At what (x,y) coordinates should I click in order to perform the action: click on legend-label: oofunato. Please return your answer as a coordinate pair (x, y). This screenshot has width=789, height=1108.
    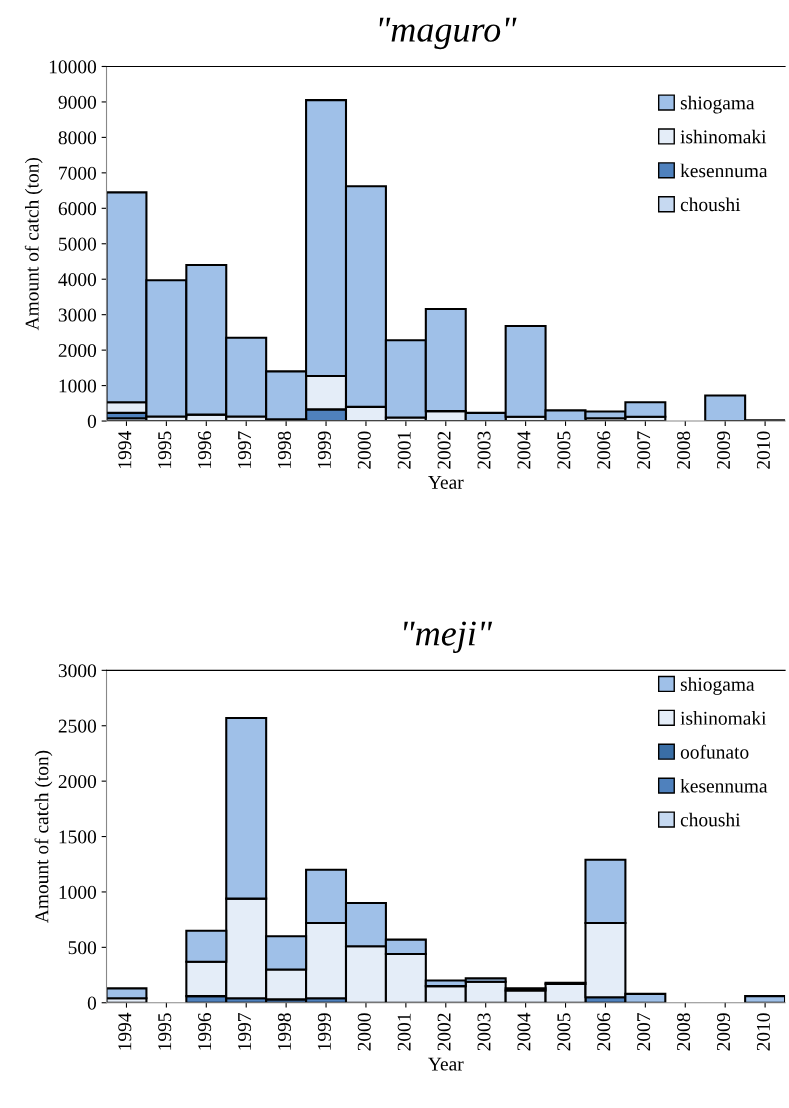
    Looking at the image, I should click on (714, 751).